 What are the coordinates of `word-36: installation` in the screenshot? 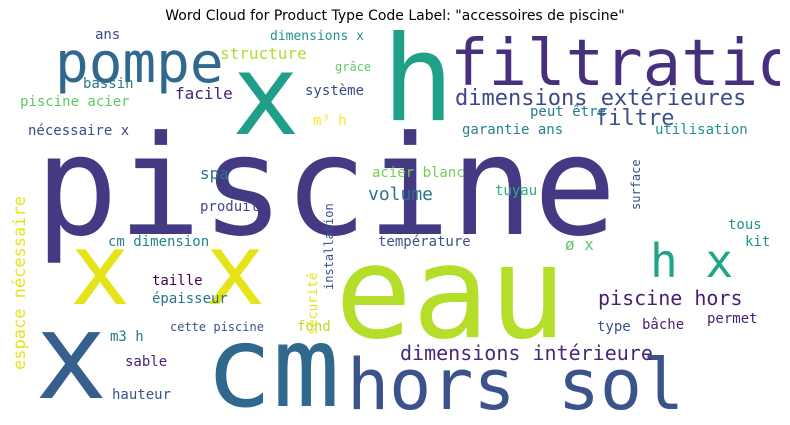 It's located at (329, 246).